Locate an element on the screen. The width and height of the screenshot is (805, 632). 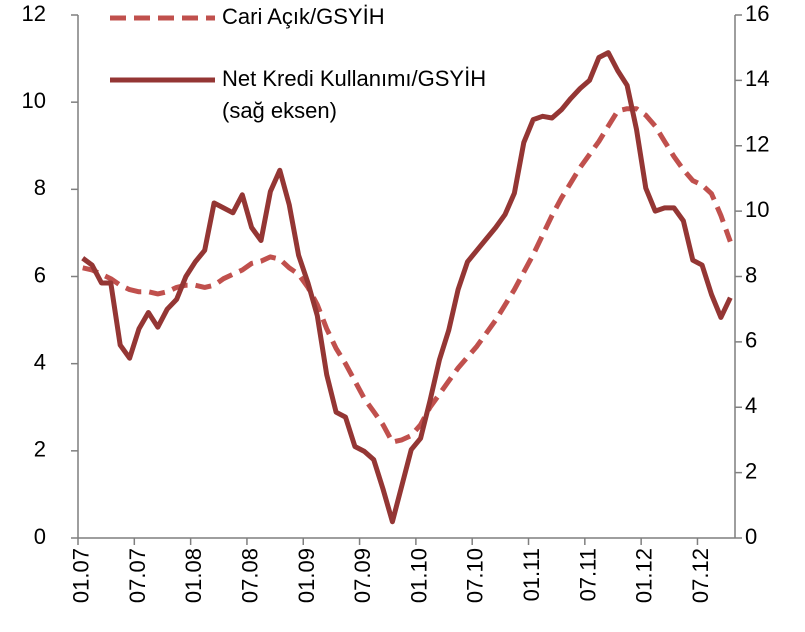
y2-tick-label: 10 is located at coordinates (757, 209).